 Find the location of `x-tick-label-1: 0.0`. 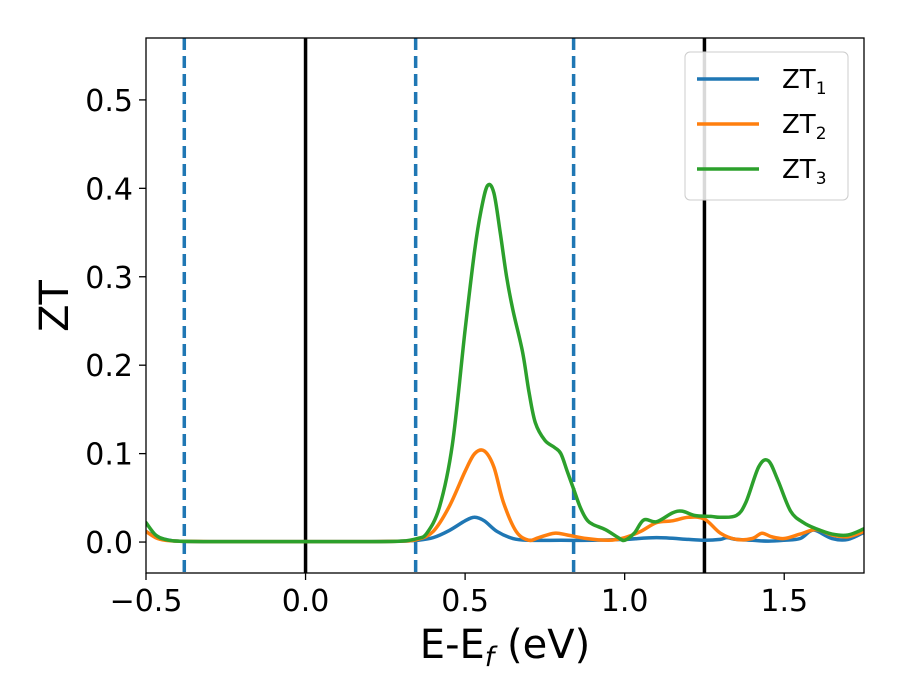

x-tick-label-1: 0.0 is located at coordinates (306, 601).